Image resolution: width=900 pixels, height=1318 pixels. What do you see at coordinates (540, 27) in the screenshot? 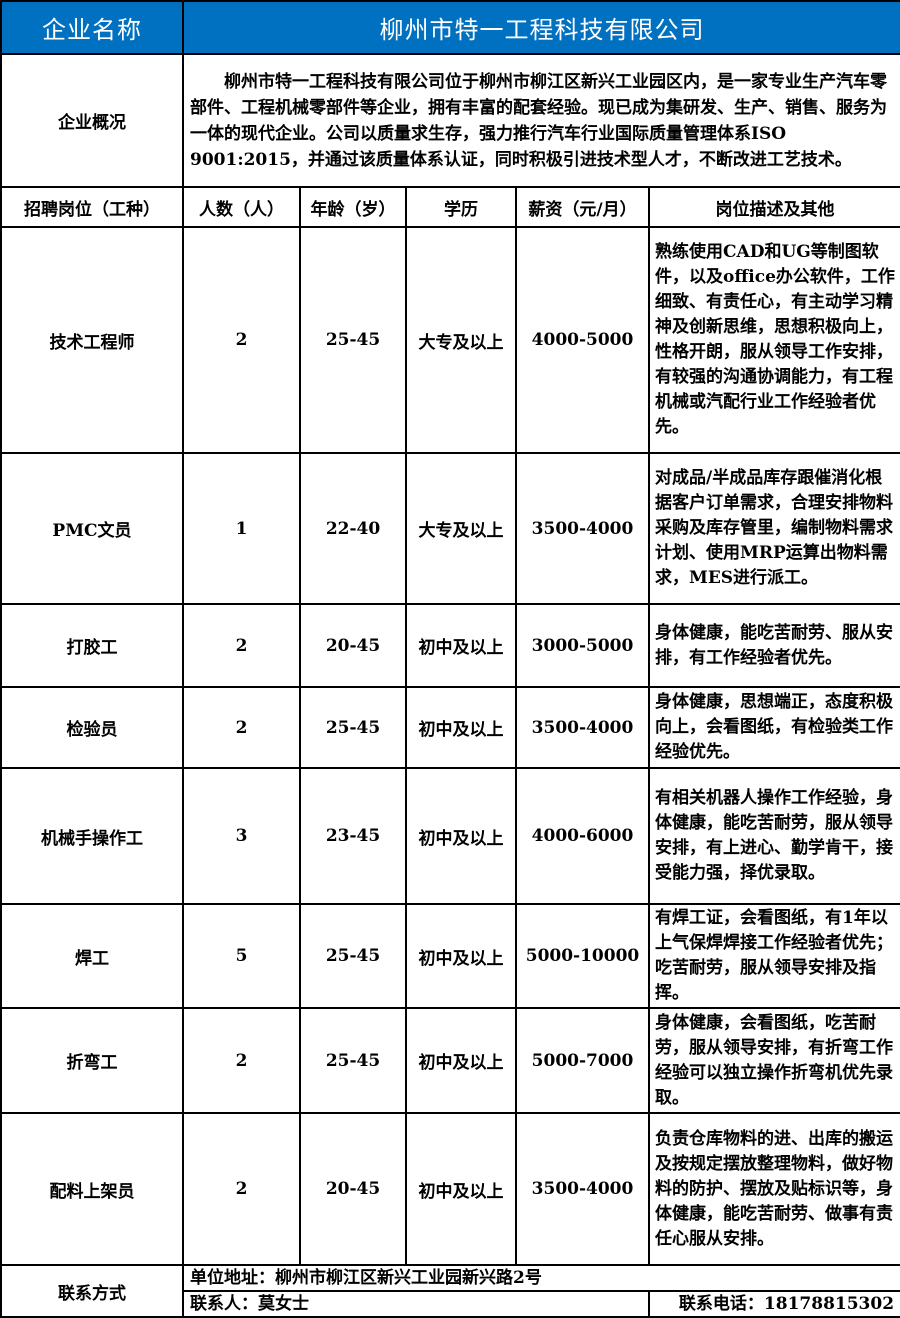
I see `company-name: 柳州市特一工程科技有限公司` at bounding box center [540, 27].